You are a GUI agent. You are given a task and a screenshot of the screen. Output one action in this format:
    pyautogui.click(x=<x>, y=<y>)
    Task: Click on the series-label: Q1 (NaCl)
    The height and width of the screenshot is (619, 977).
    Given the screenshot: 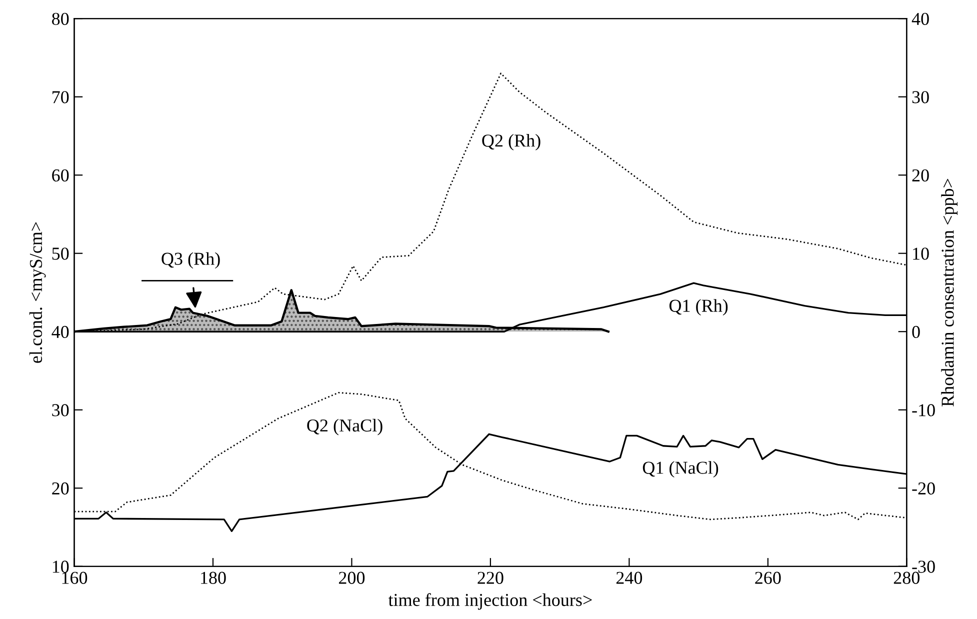 What is the action you would take?
    pyautogui.click(x=680, y=469)
    